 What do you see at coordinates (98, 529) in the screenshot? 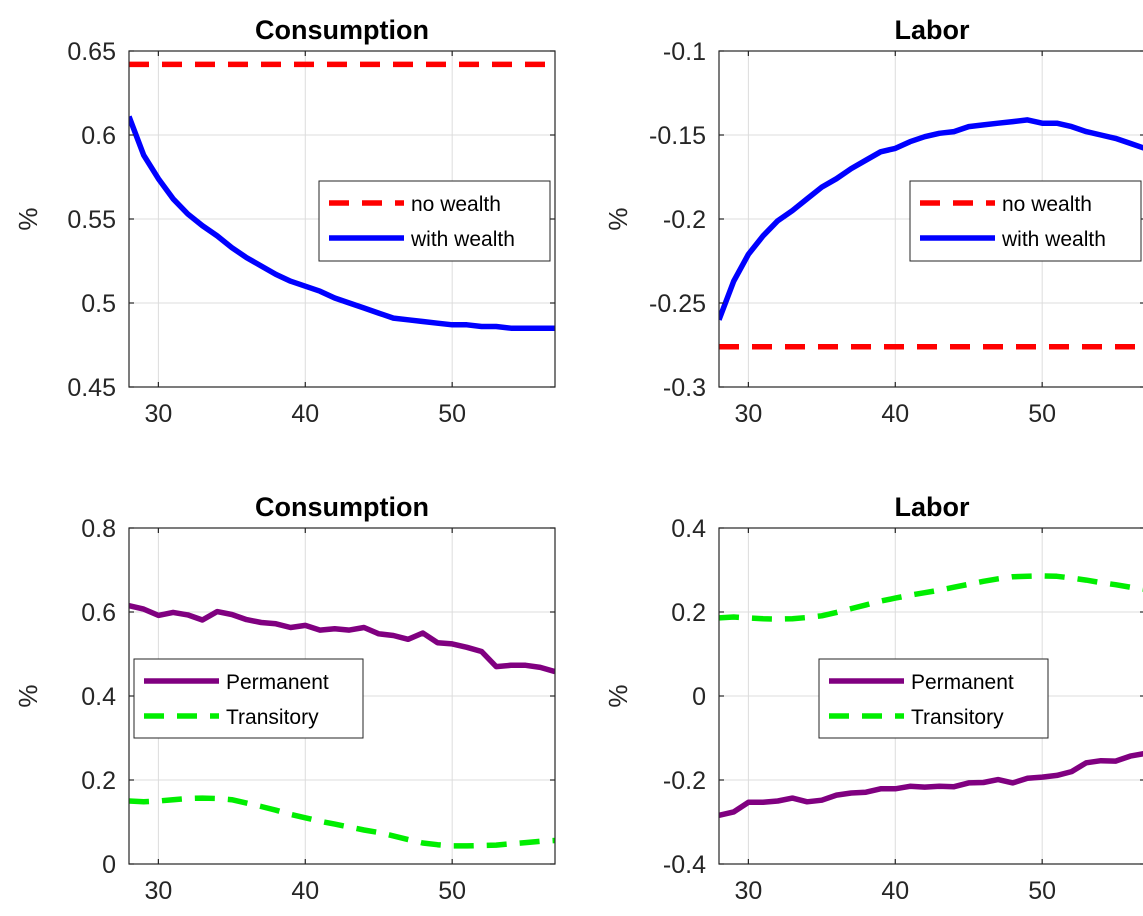
I see `y-tick-label: 0.8` at bounding box center [98, 529].